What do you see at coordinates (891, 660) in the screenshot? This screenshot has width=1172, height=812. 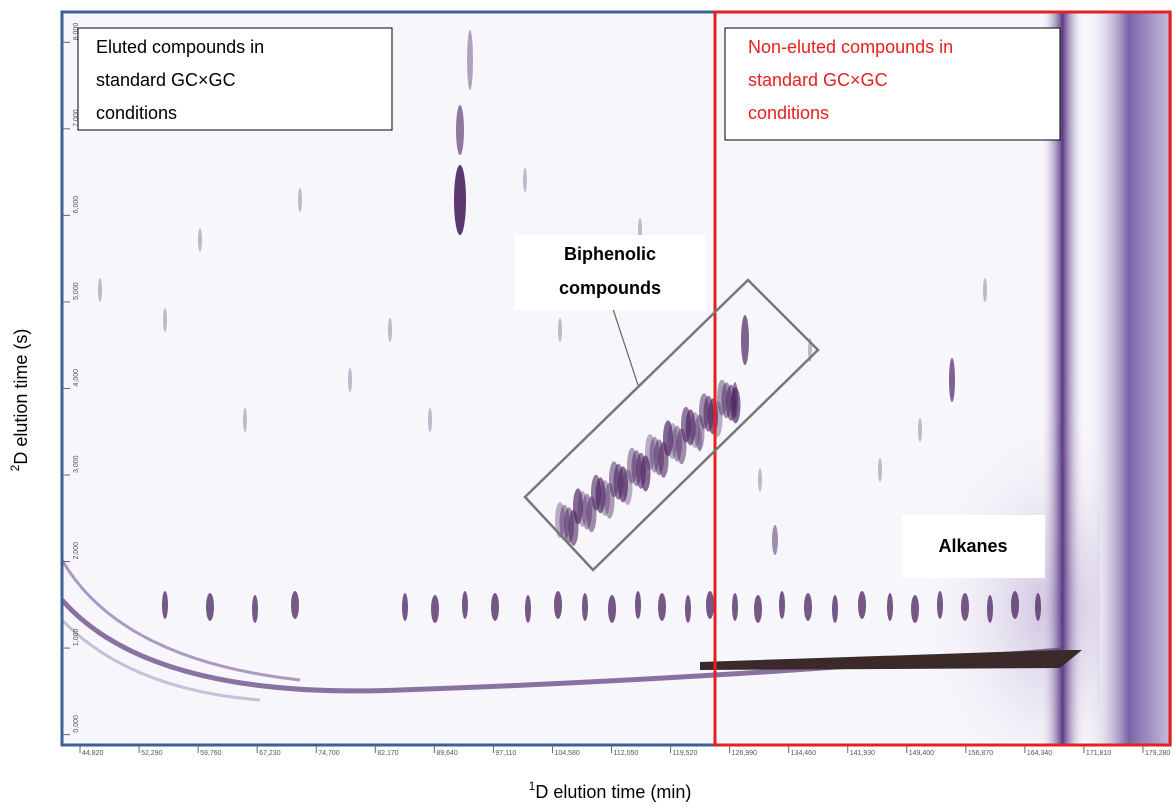 I see `column-bleed` at bounding box center [891, 660].